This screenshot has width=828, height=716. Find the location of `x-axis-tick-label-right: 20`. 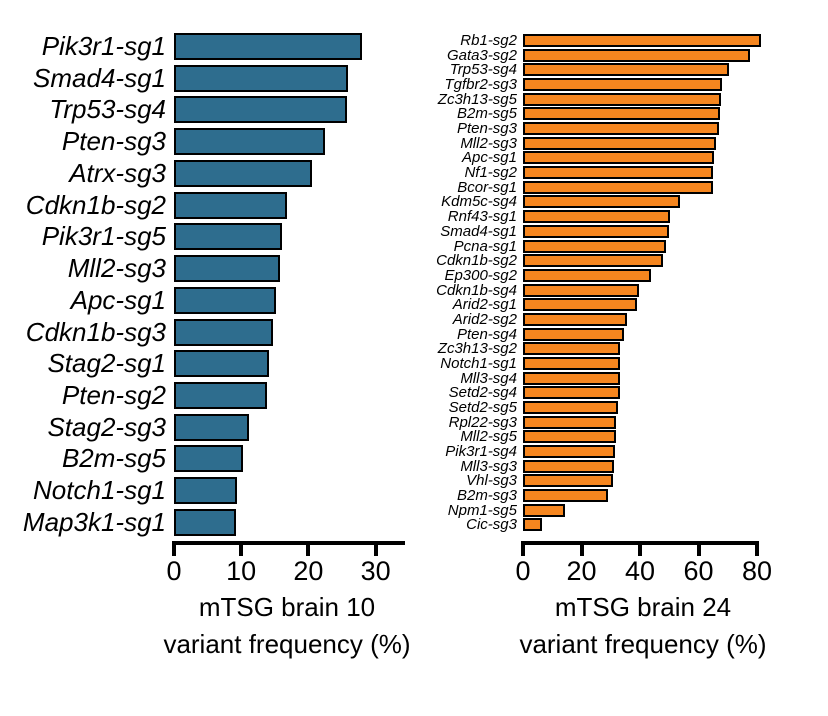

x-axis-tick-label-right: 20 is located at coordinates (581, 571).